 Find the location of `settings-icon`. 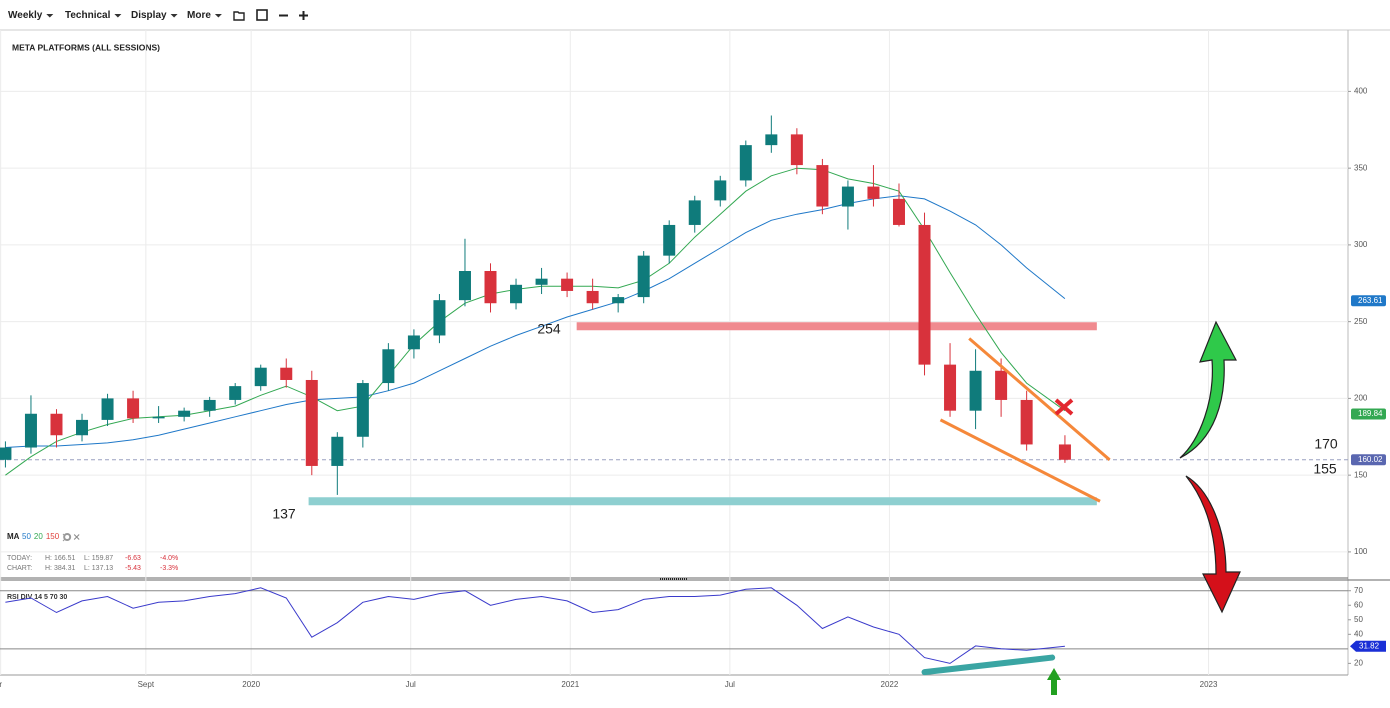

settings-icon is located at coordinates (67, 537).